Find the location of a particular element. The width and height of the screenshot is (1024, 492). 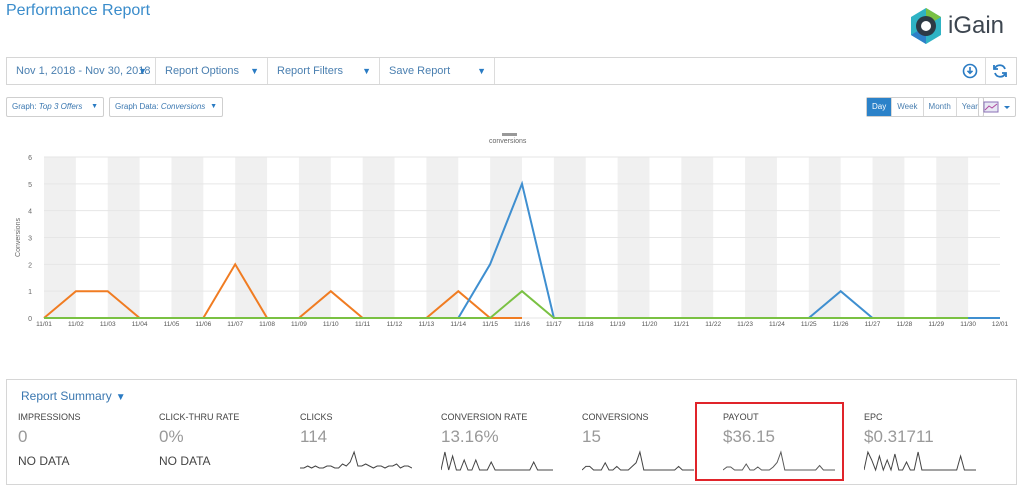

metric-value: $36.15 is located at coordinates (749, 436).